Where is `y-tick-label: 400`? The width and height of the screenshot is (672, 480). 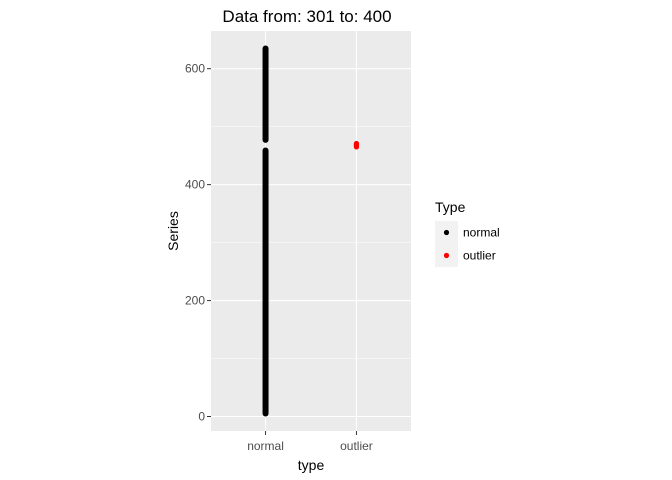 y-tick-label: 400 is located at coordinates (195, 185).